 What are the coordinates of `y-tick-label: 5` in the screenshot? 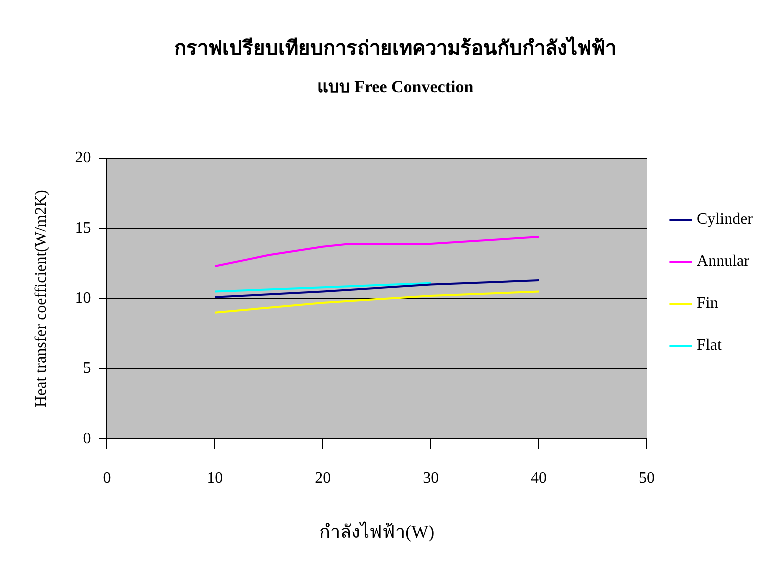 It's located at (87, 369).